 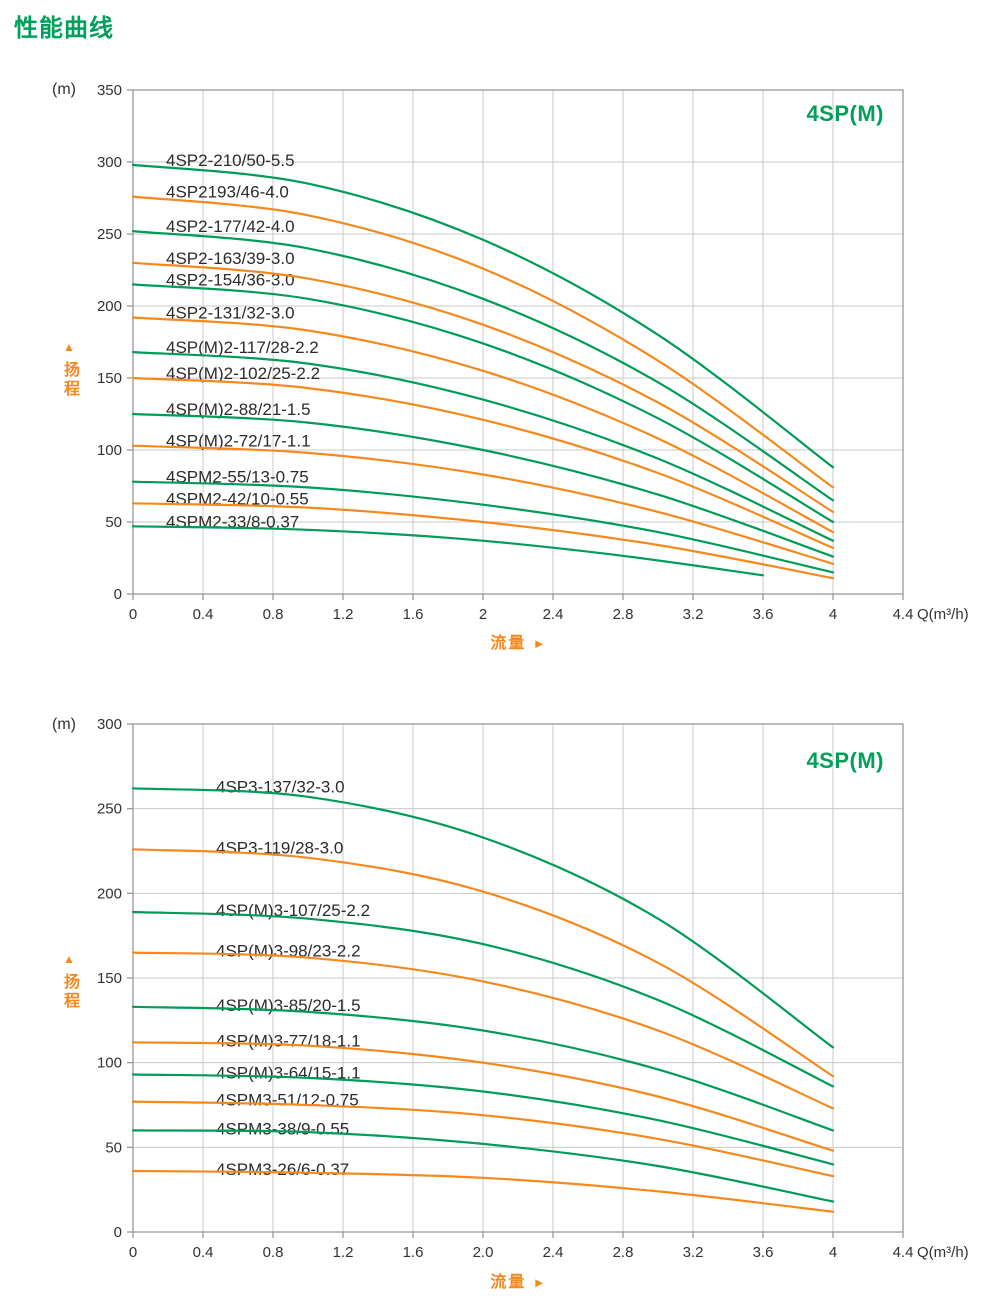 What do you see at coordinates (64, 28) in the screenshot?
I see `page-title: 性能曲线` at bounding box center [64, 28].